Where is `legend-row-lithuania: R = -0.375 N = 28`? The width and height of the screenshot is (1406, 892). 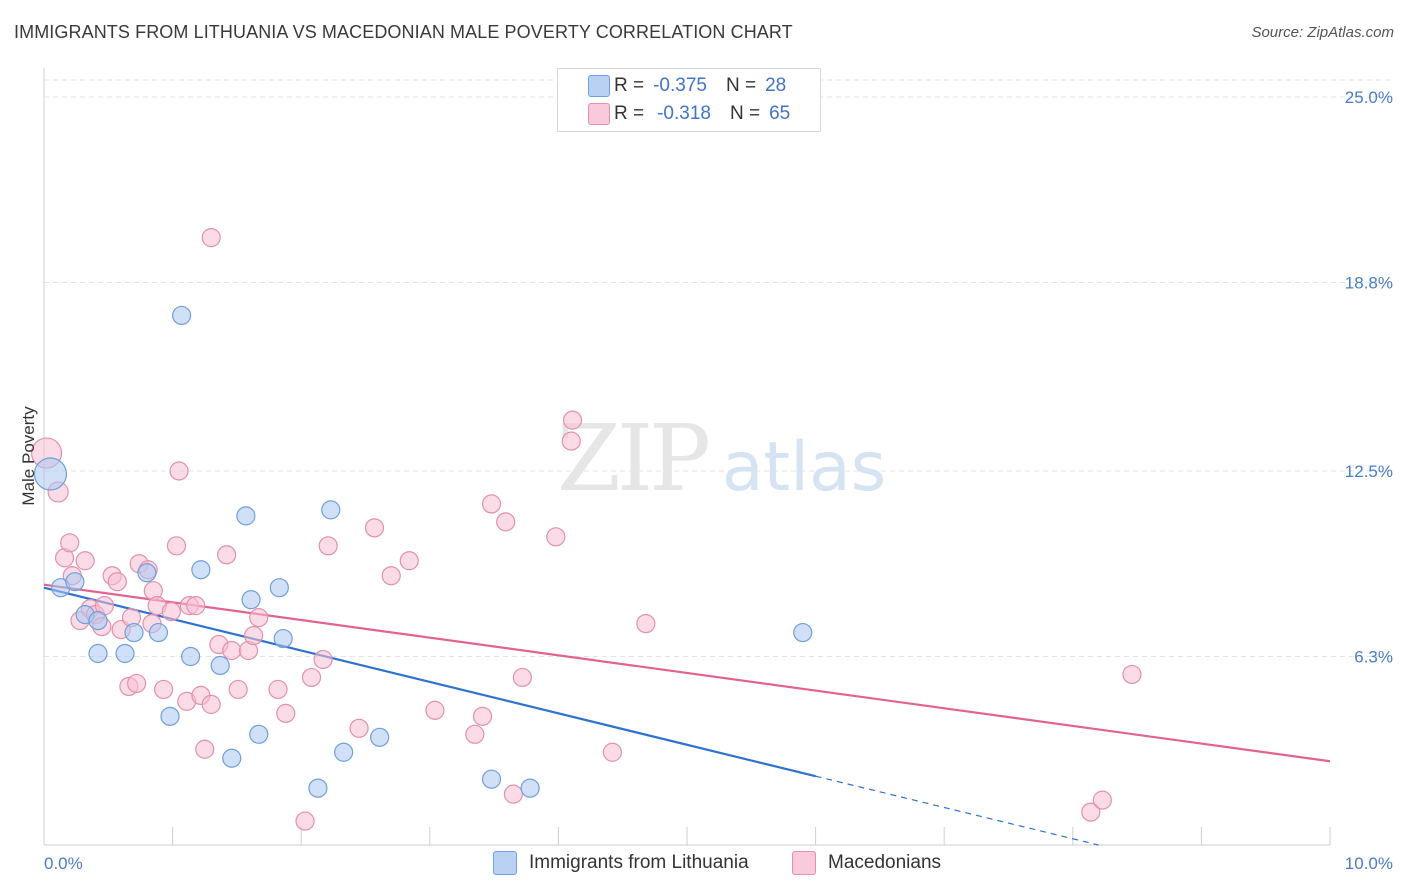
legend-row-lithuania: R = -0.375 N = 28 is located at coordinates (687, 86).